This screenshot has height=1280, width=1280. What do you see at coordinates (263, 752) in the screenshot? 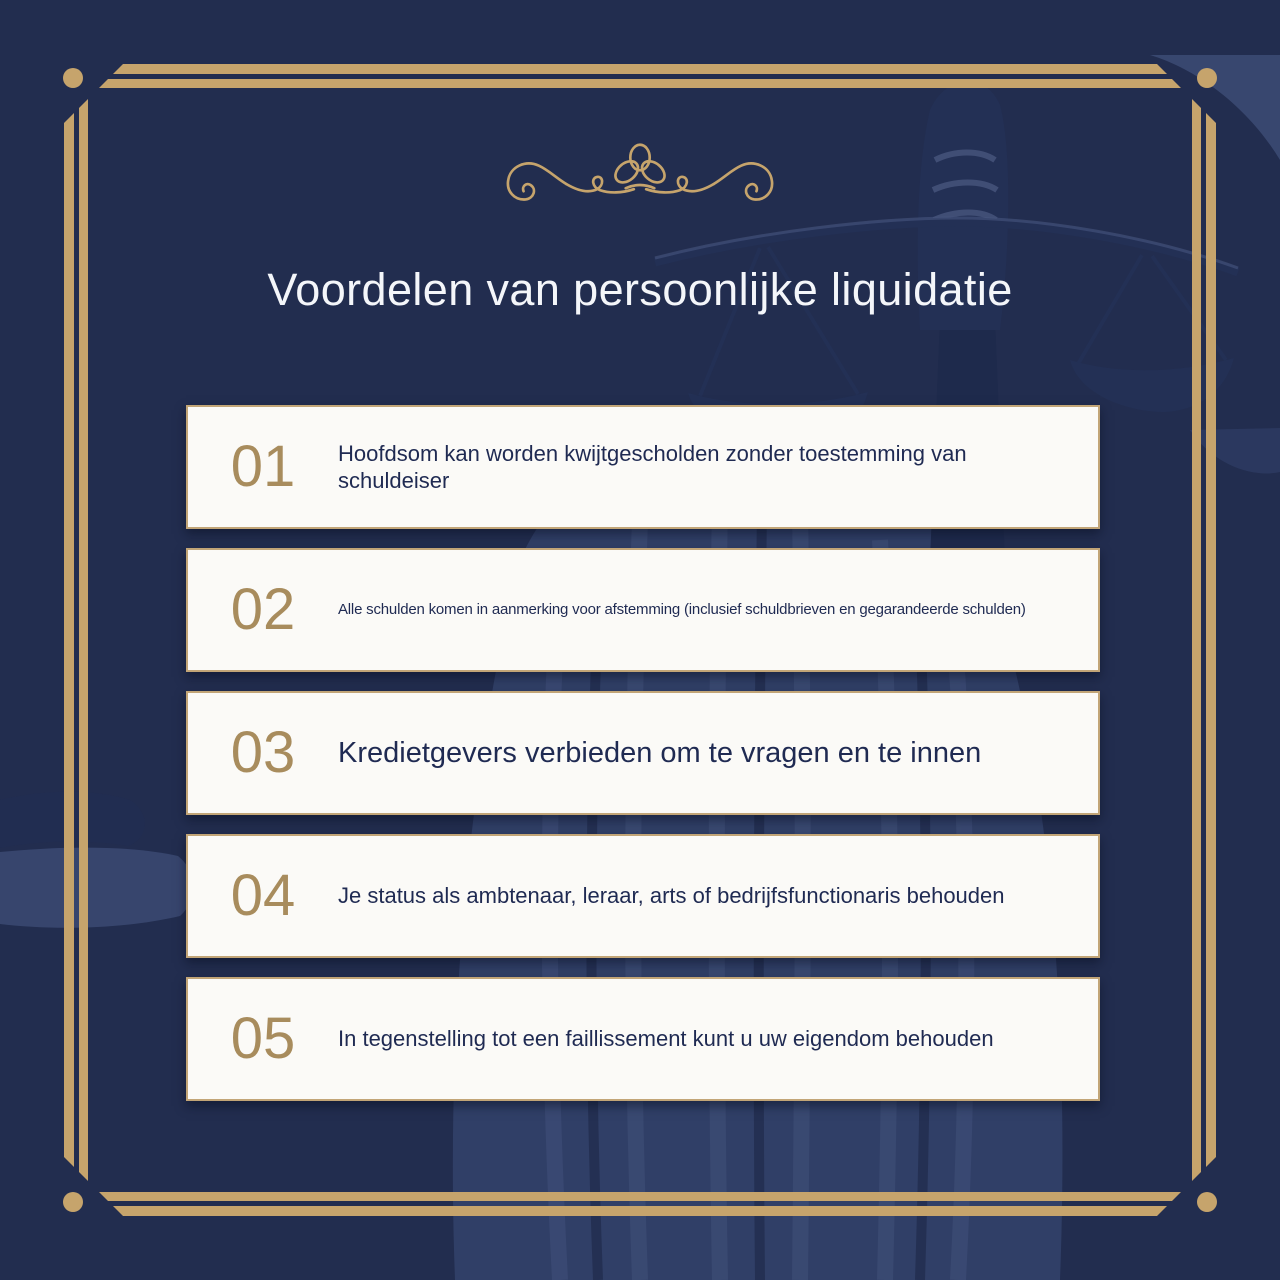
I see `benefit-number: 03` at bounding box center [263, 752].